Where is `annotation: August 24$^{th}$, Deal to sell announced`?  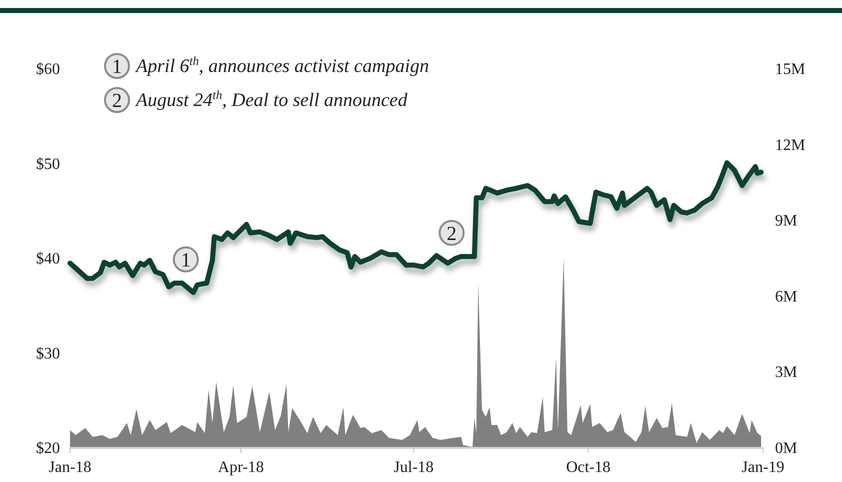 annotation: August 24$^{th}$, Deal to sell announced is located at coordinates (271, 99).